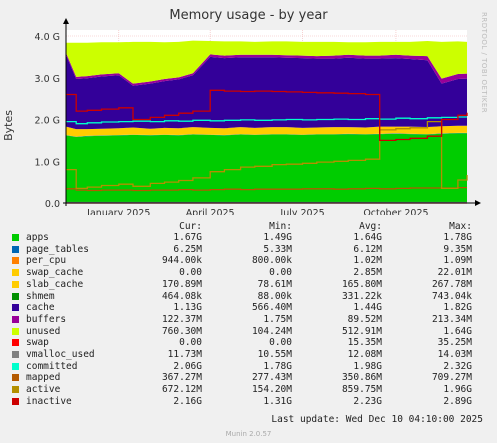 This screenshot has width=497, height=443. Describe the element at coordinates (52, 204) in the screenshot. I see `y-tick-label: 0.0` at that location.